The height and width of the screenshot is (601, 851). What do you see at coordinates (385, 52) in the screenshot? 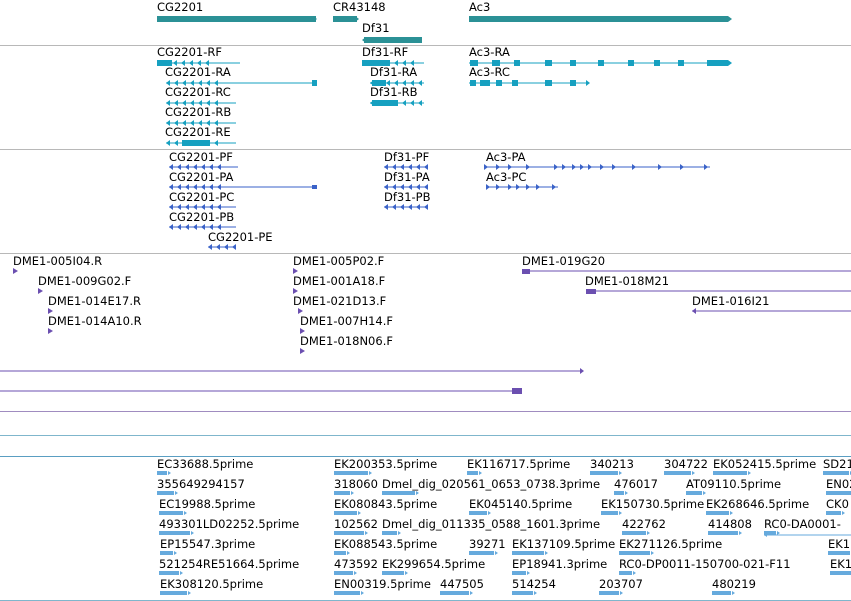
I see `transcript-label: Df31-RF` at bounding box center [385, 52].